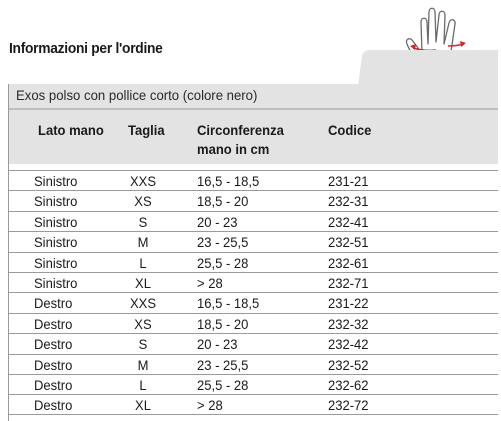 The image size is (501, 421). Describe the element at coordinates (348, 221) in the screenshot. I see `cell-code: 232-41` at that location.